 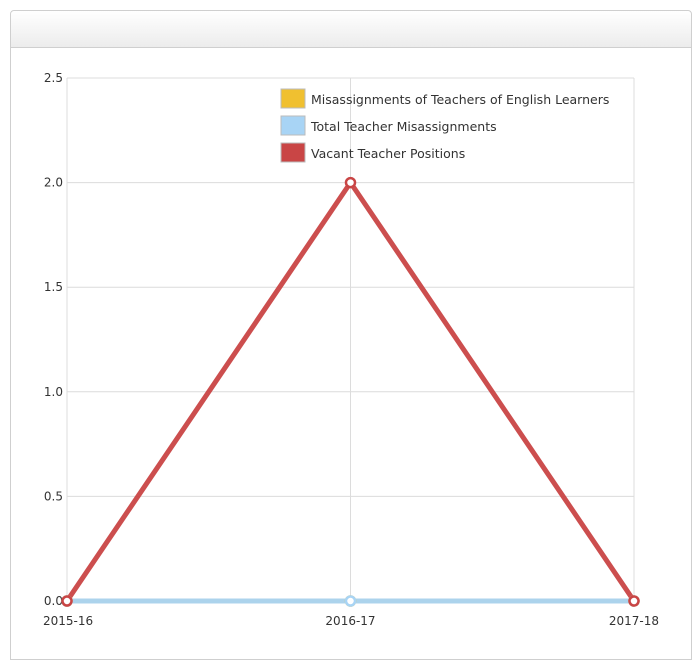 I want to click on x-tick-label: 2016-17, so click(x=350, y=621).